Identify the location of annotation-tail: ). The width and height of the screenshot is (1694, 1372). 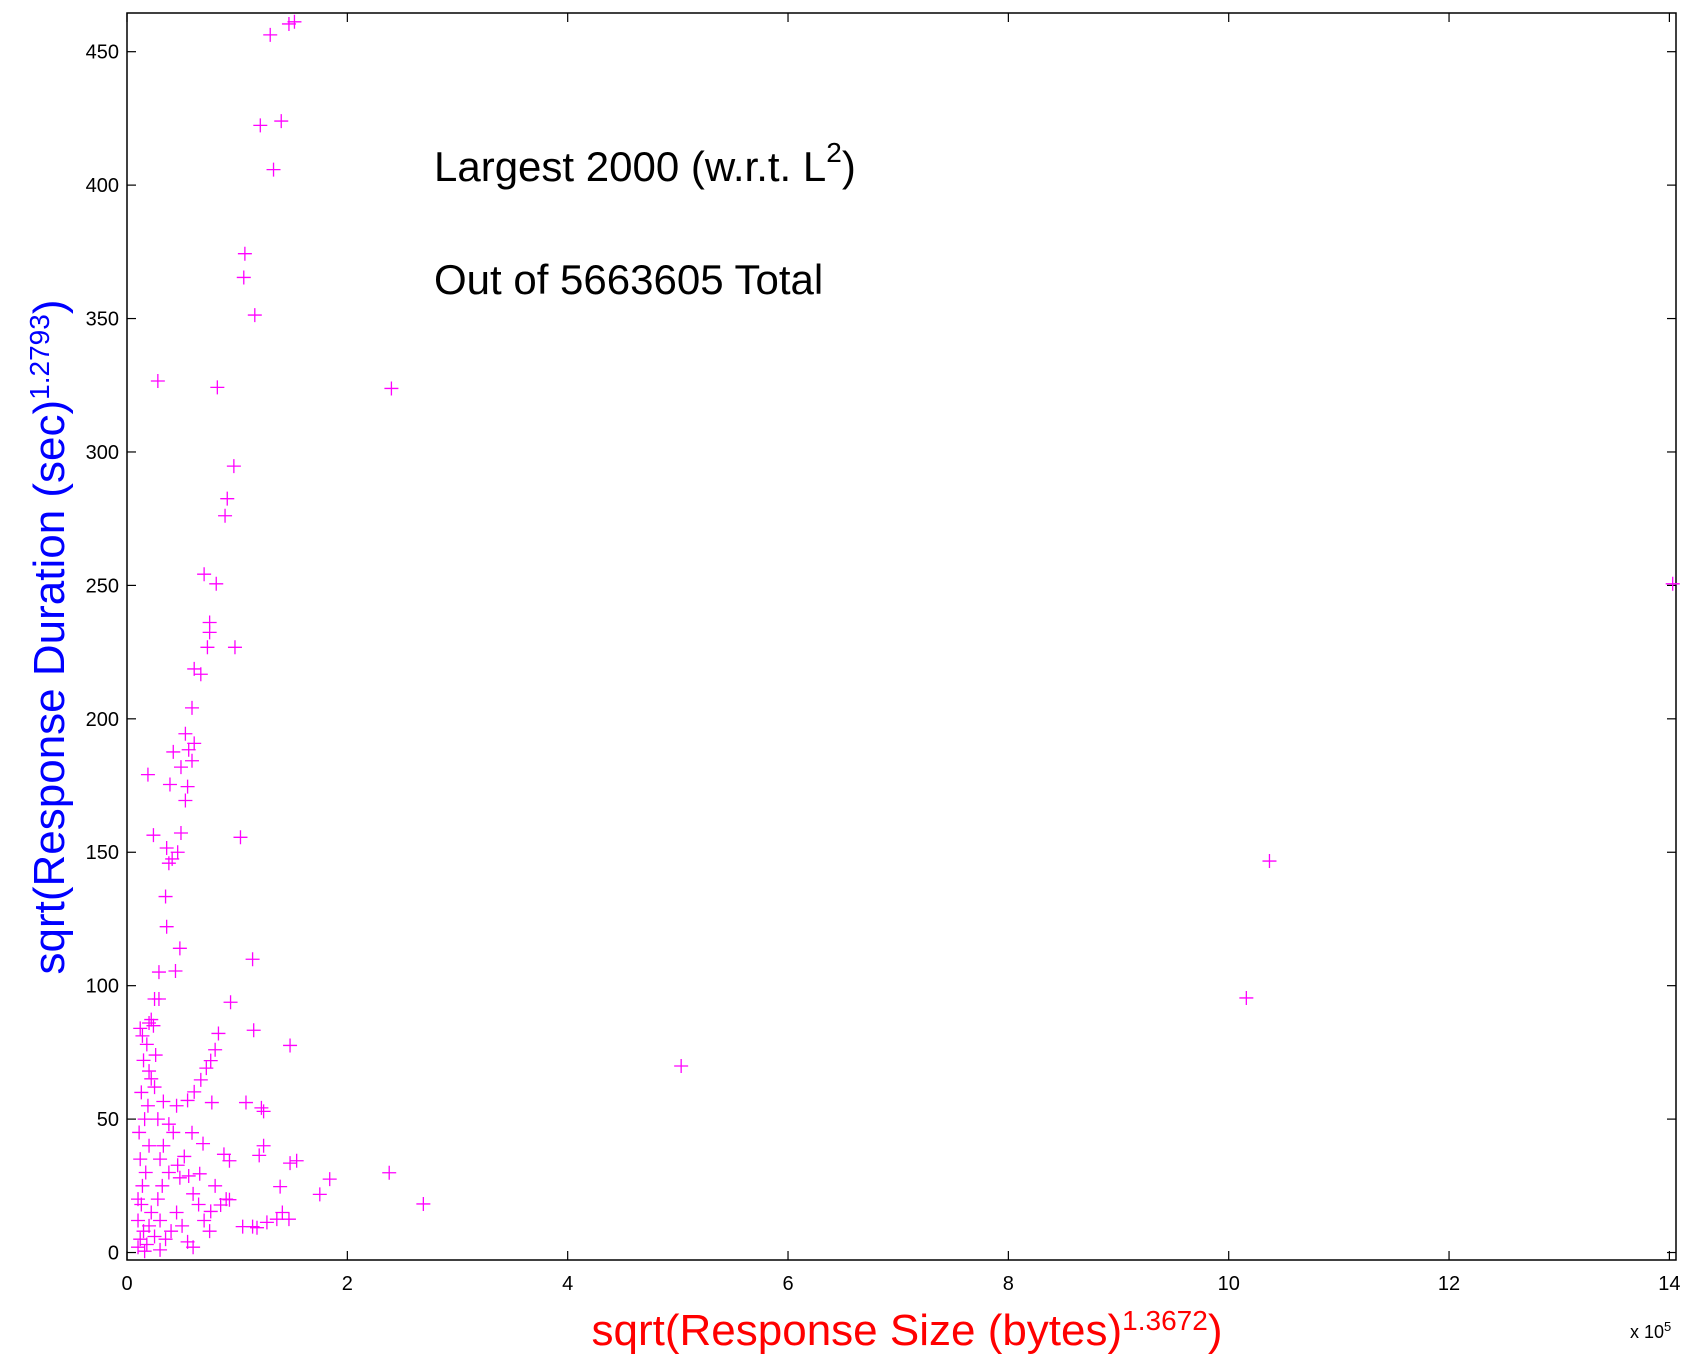
(849, 166).